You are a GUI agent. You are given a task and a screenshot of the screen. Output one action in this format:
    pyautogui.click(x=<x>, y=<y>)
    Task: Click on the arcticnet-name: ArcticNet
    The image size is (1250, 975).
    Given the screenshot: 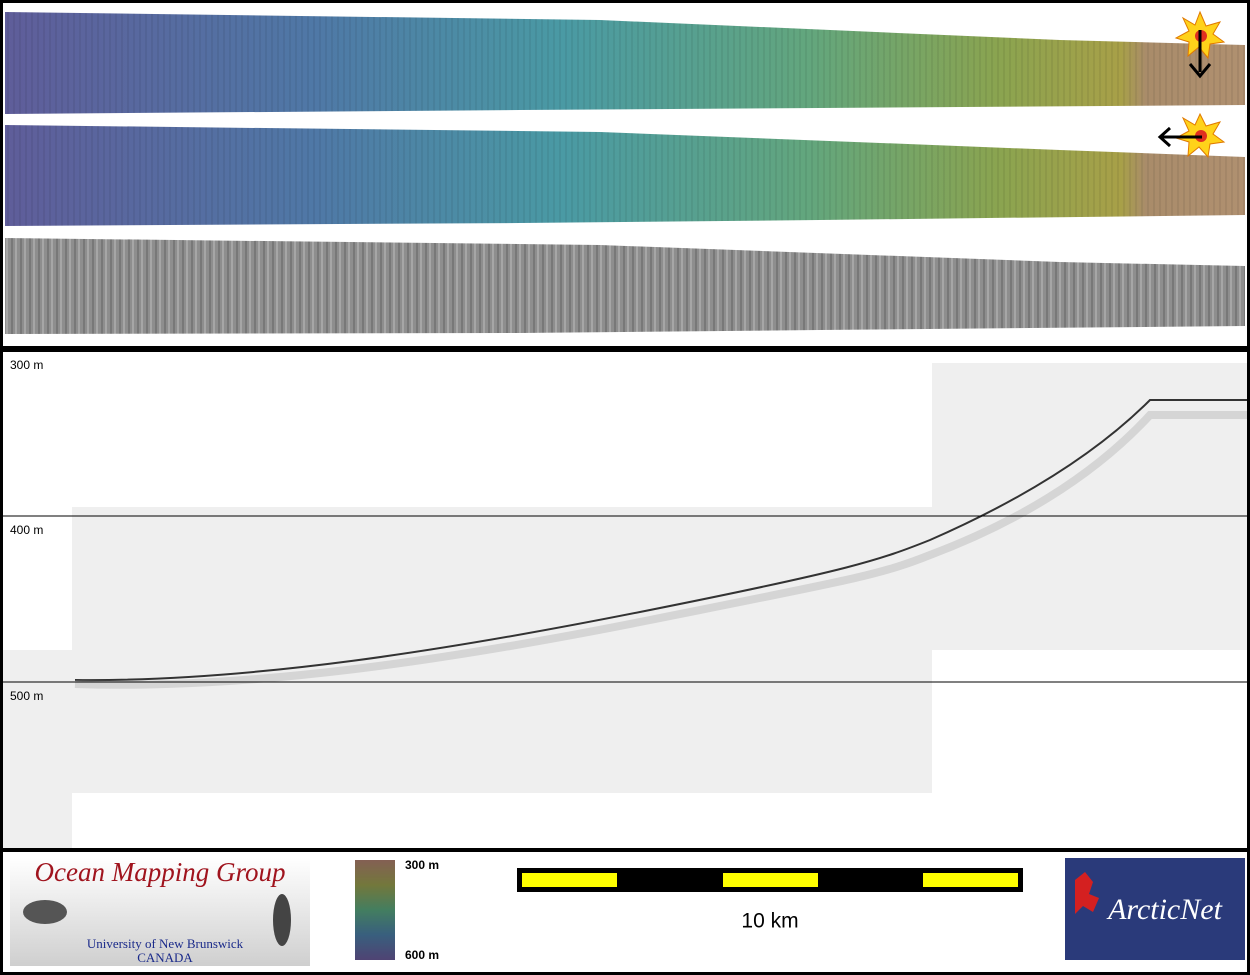 What is the action you would take?
    pyautogui.click(x=1164, y=909)
    